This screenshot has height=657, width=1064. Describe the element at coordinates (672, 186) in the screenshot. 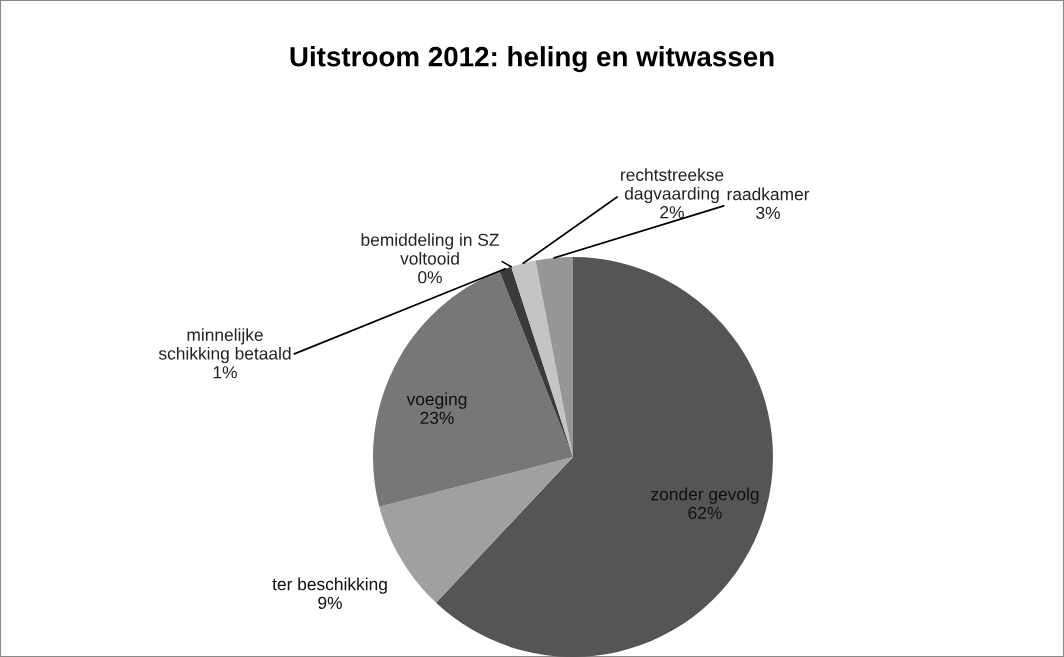

I see `slice-label: rechtstreekse dagvaarding` at that location.